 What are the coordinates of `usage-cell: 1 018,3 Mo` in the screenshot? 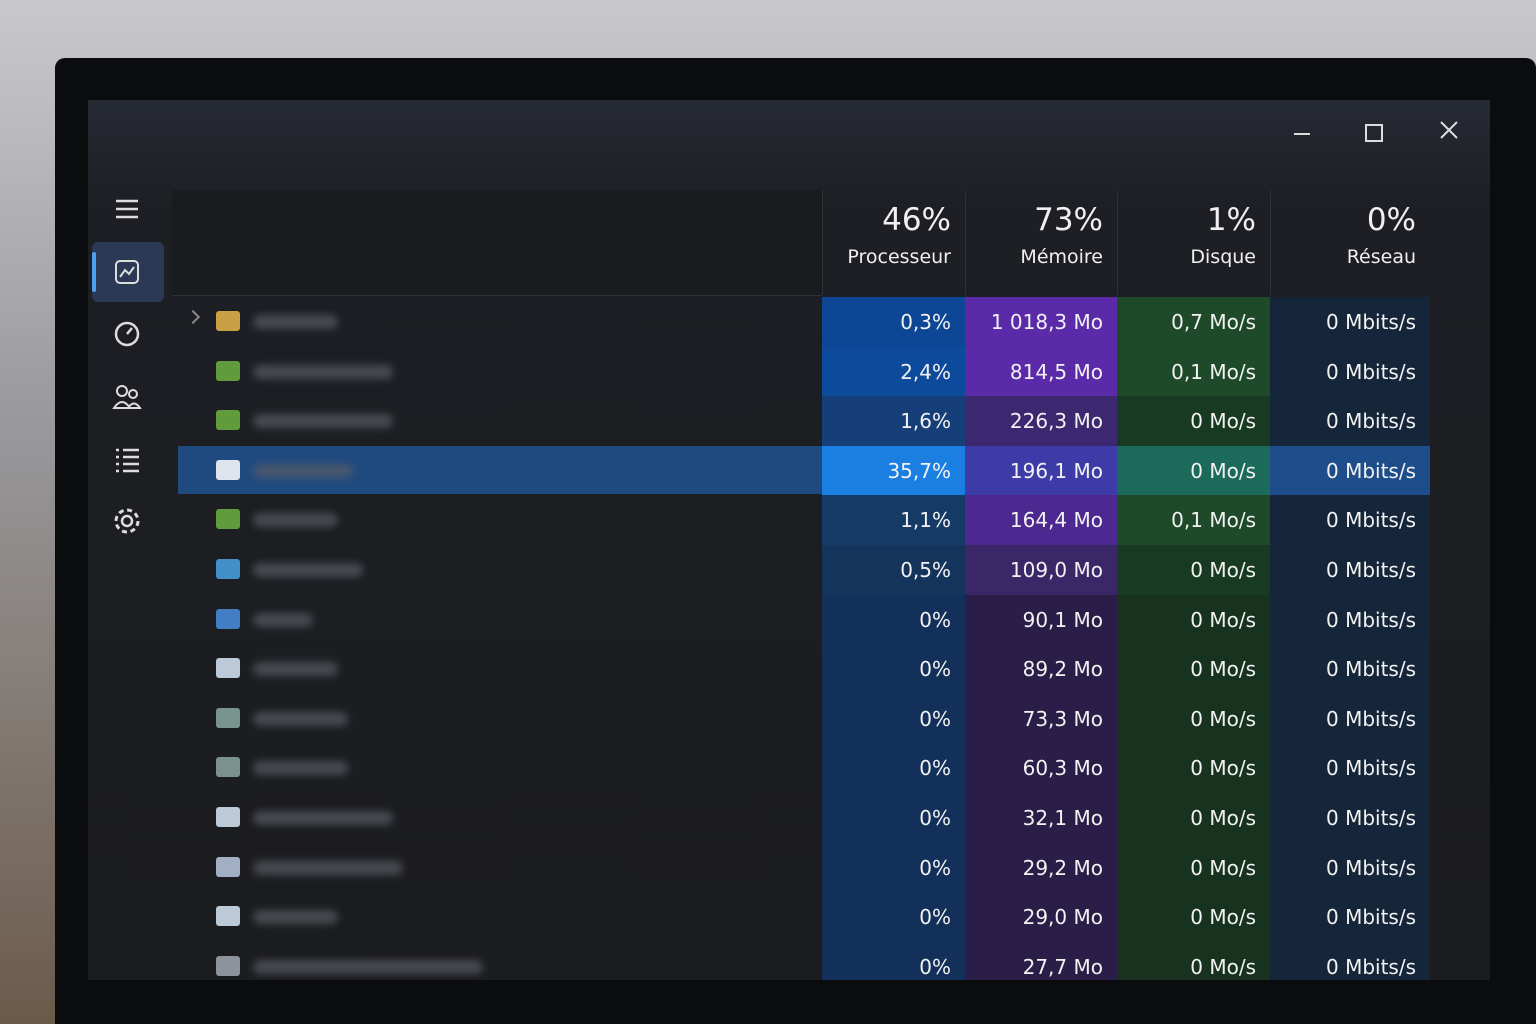 It's located at (1041, 322).